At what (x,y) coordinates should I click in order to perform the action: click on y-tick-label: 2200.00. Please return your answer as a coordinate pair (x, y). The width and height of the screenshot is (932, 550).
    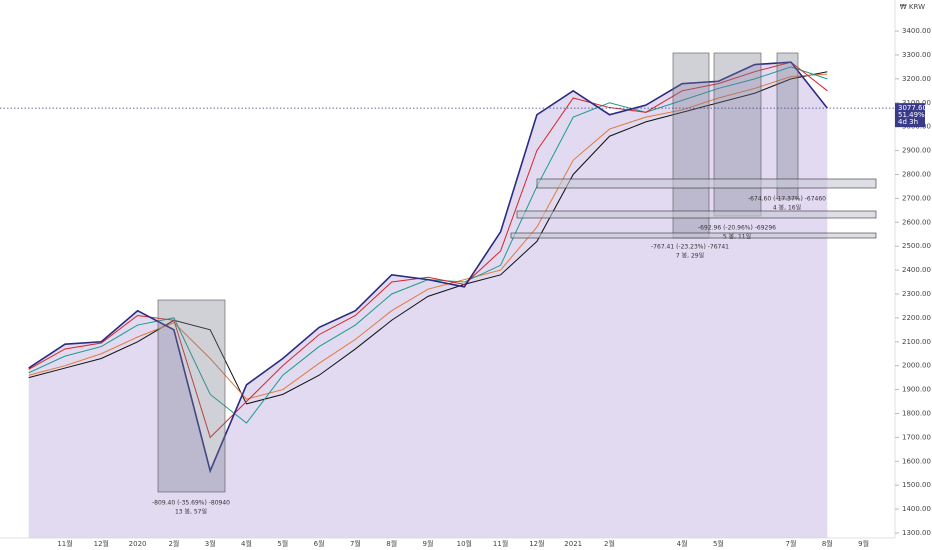
    Looking at the image, I should click on (916, 318).